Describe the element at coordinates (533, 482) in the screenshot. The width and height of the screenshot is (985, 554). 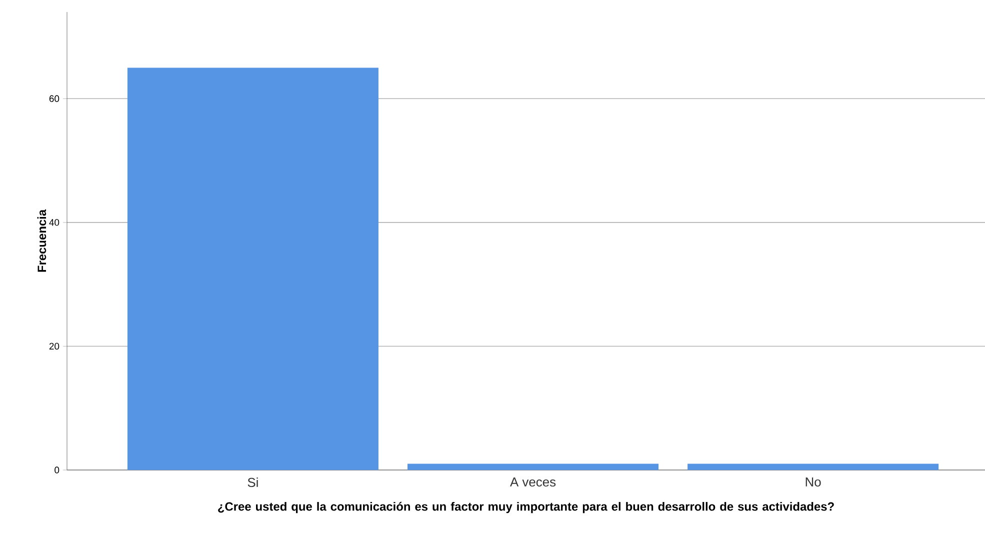
I see `x-tick-label: A veces` at that location.